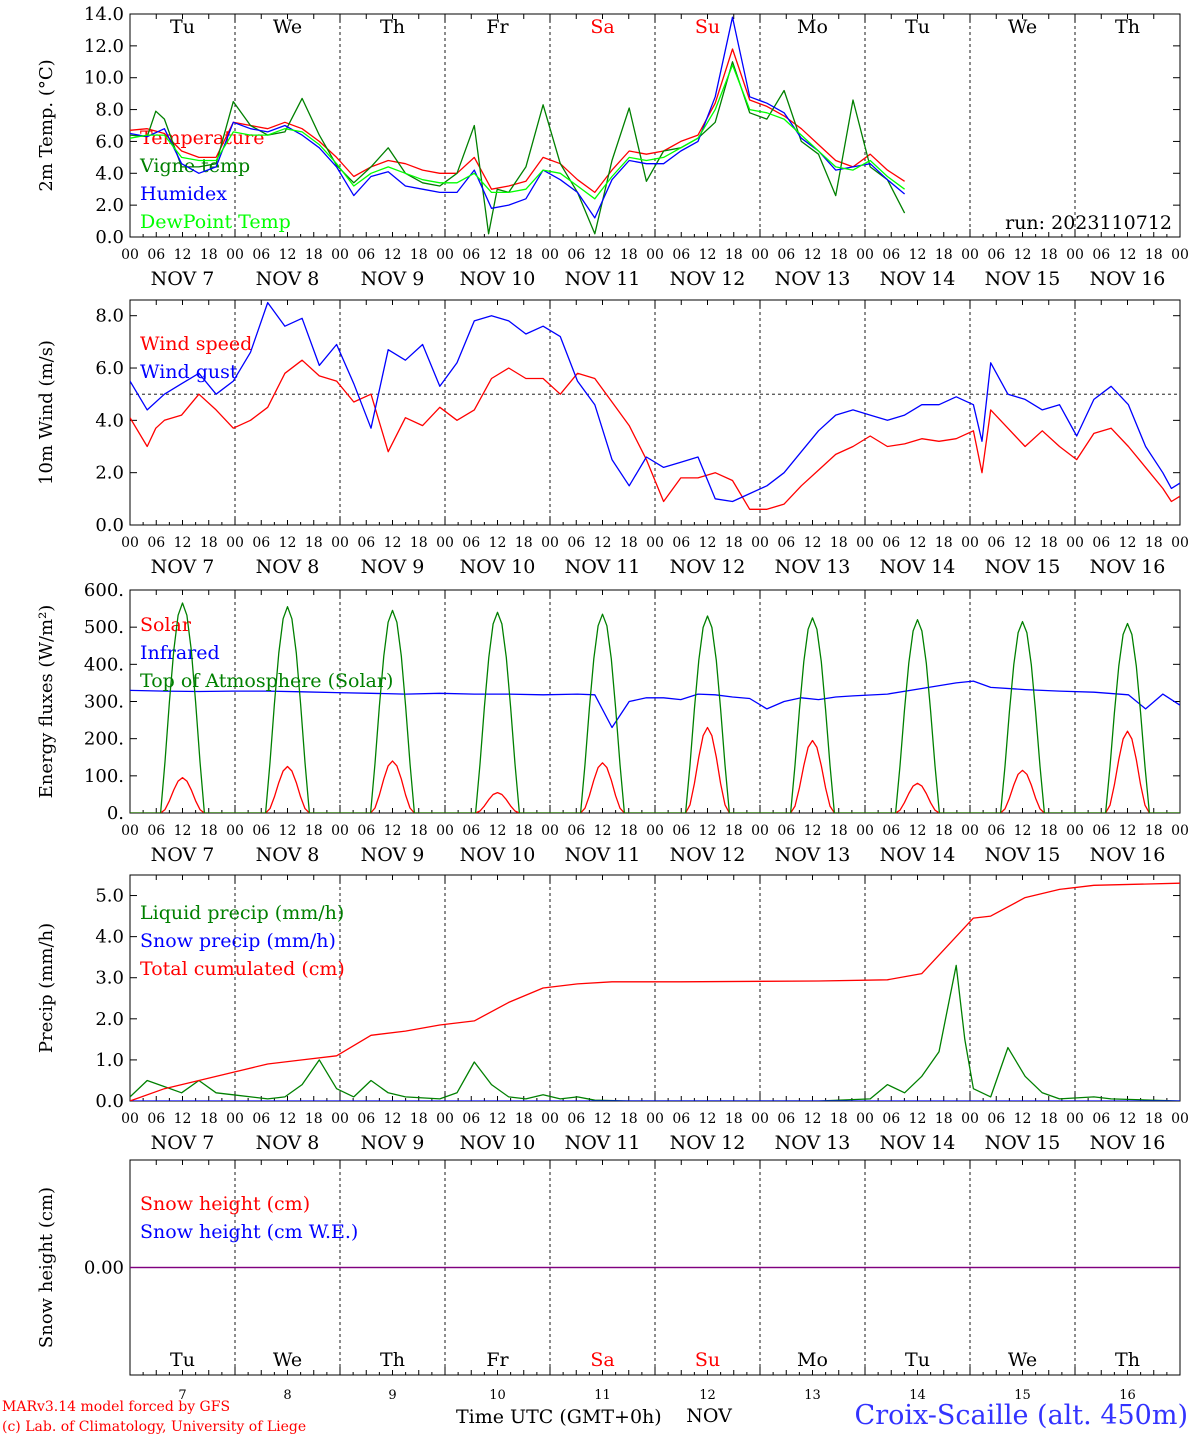 The width and height of the screenshot is (1194, 1440). I want to click on energy-series-infrared, so click(655, 704).